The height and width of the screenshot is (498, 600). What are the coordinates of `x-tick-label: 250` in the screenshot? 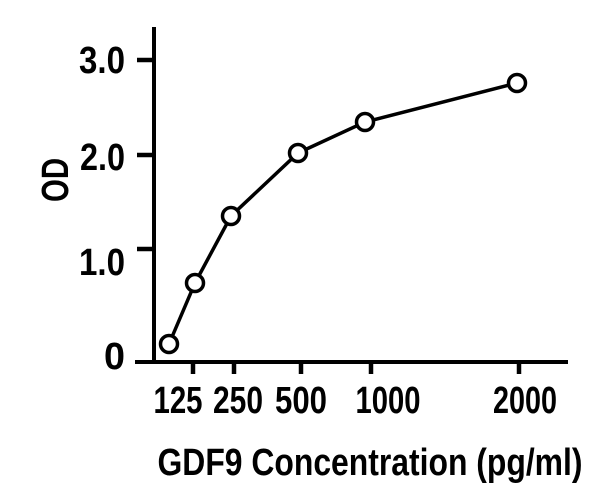 It's located at (238, 401).